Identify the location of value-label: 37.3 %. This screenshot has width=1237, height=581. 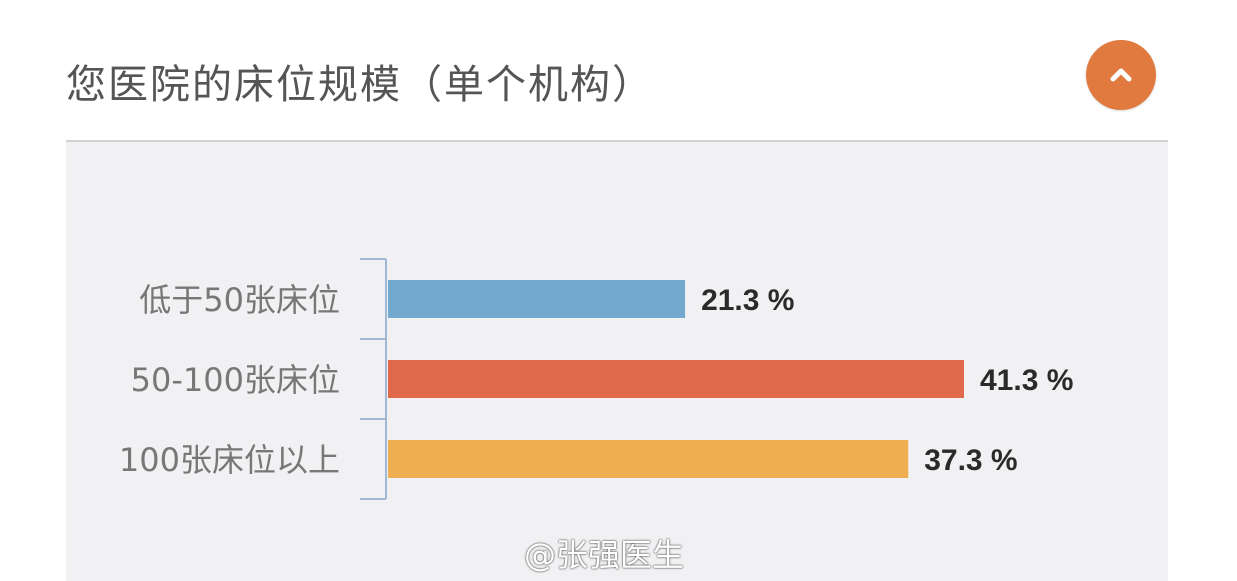
(970, 460).